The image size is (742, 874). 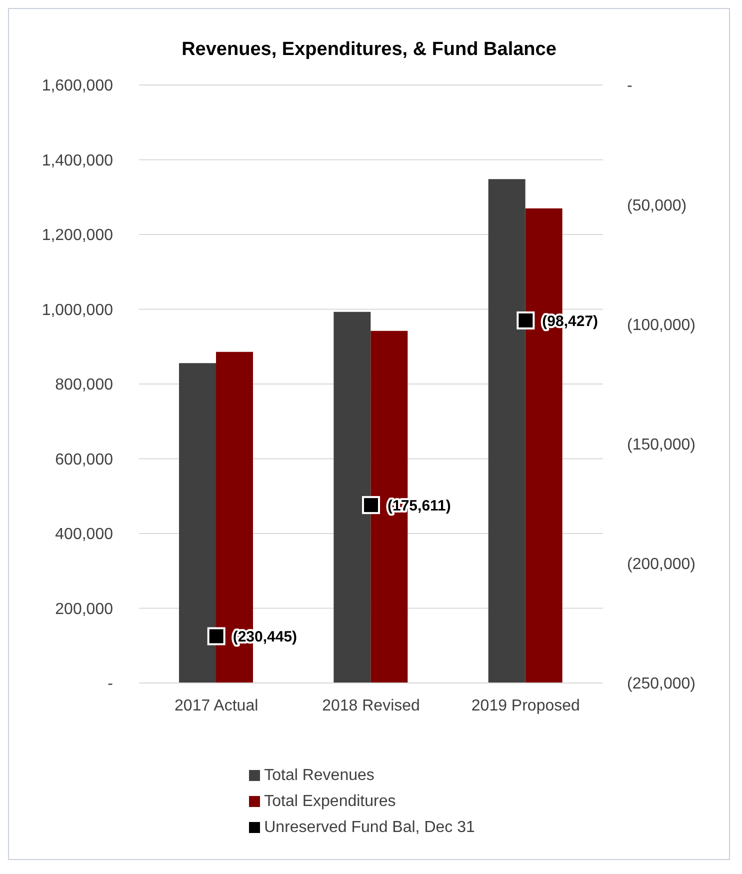 I want to click on y-tick-label: 1,200,000, so click(x=78, y=235).